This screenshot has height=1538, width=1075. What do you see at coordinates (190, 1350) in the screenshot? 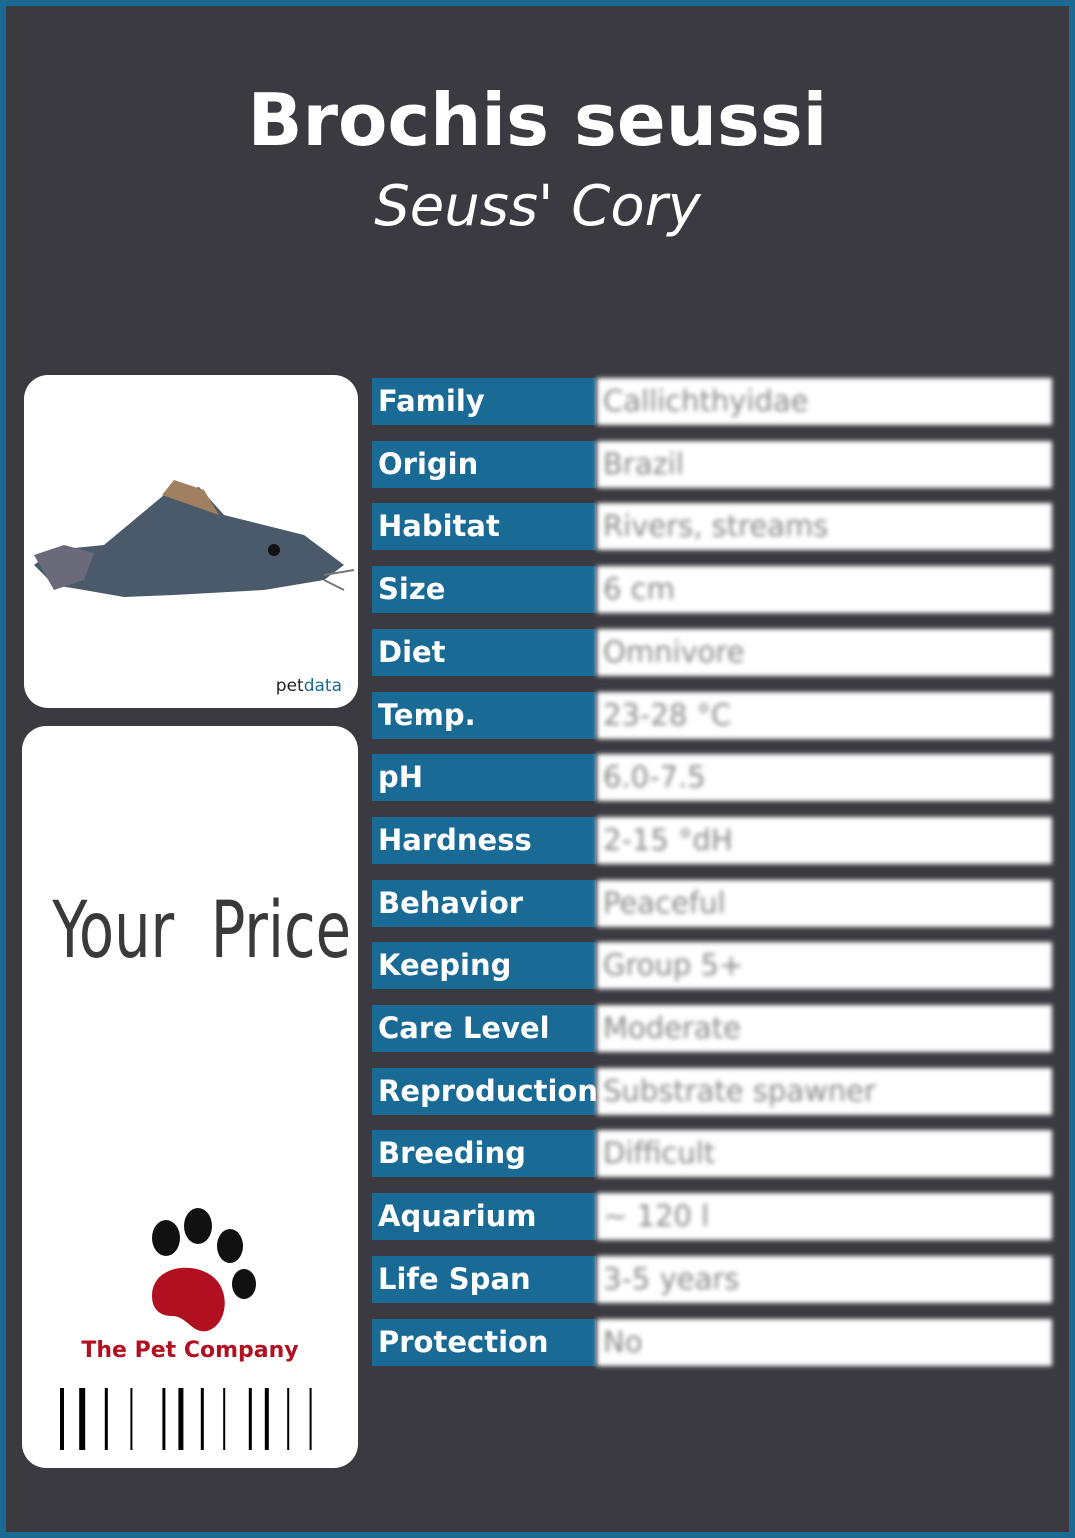
I see `logo-name: The Pet Company` at bounding box center [190, 1350].